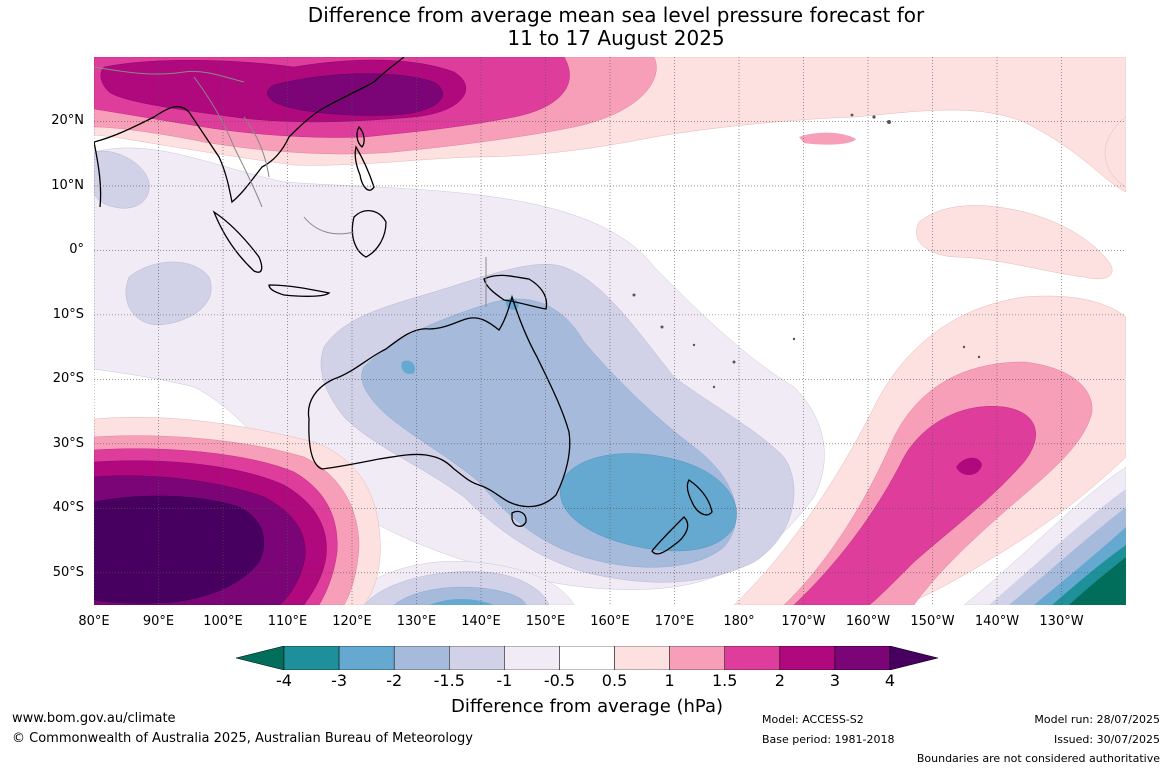  Describe the element at coordinates (158, 621) in the screenshot. I see `lon-label: 90°E` at that location.